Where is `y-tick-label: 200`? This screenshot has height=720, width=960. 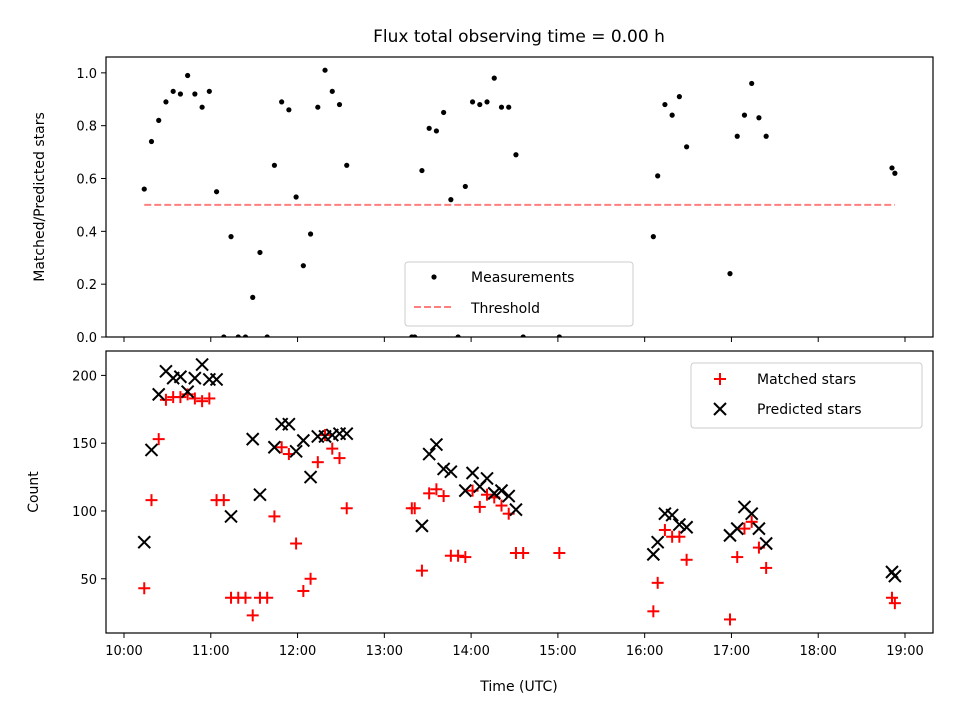 y-tick-label: 200 is located at coordinates (84, 376).